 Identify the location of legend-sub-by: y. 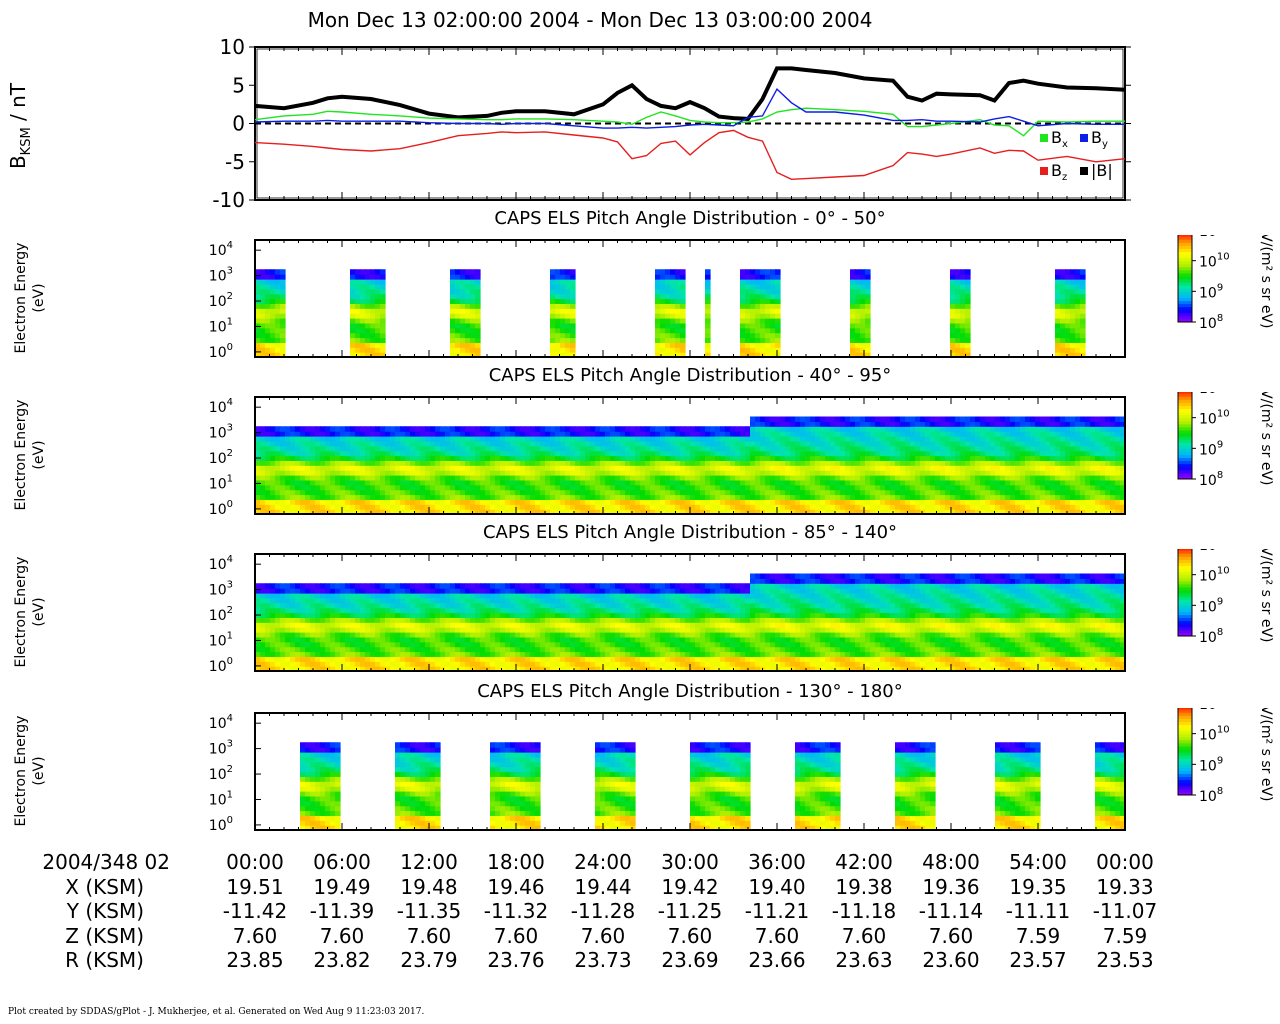
(1105, 144).